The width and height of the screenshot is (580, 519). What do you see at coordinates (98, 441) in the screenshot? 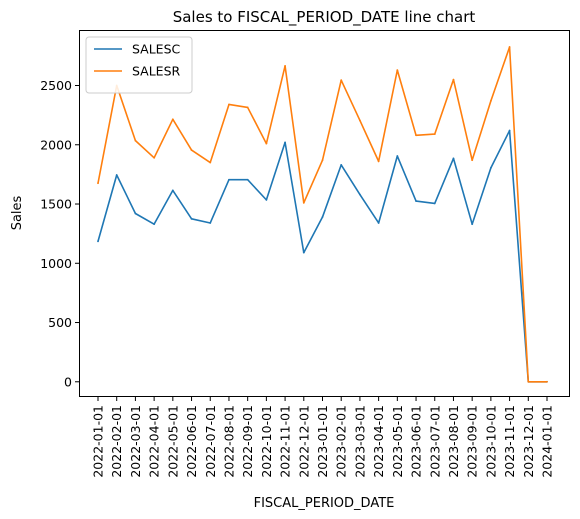
I see `x-tick-label-2022-01-01: 2022-01-01` at bounding box center [98, 441].